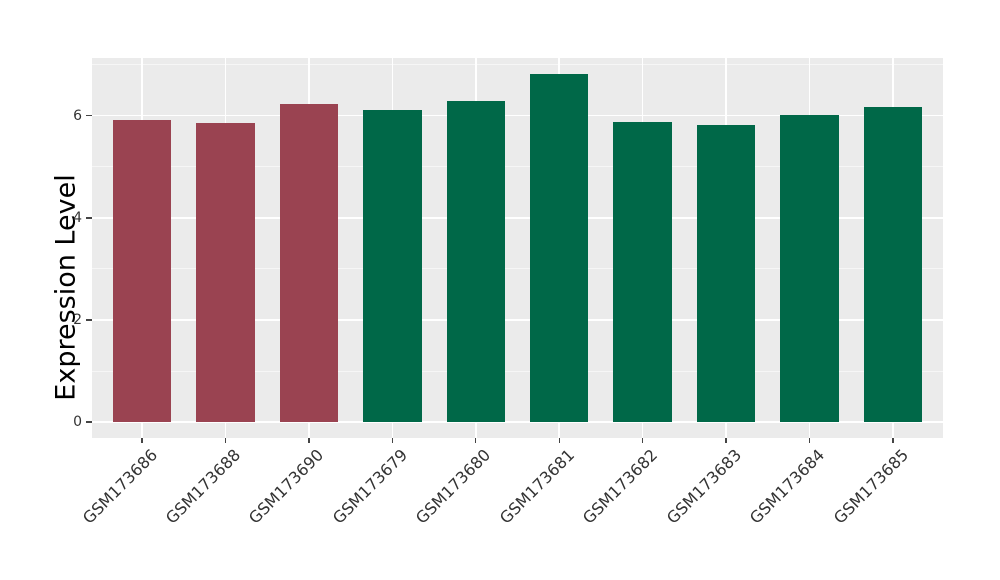 The height and width of the screenshot is (580, 1000). I want to click on bar-GSM173683, so click(726, 273).